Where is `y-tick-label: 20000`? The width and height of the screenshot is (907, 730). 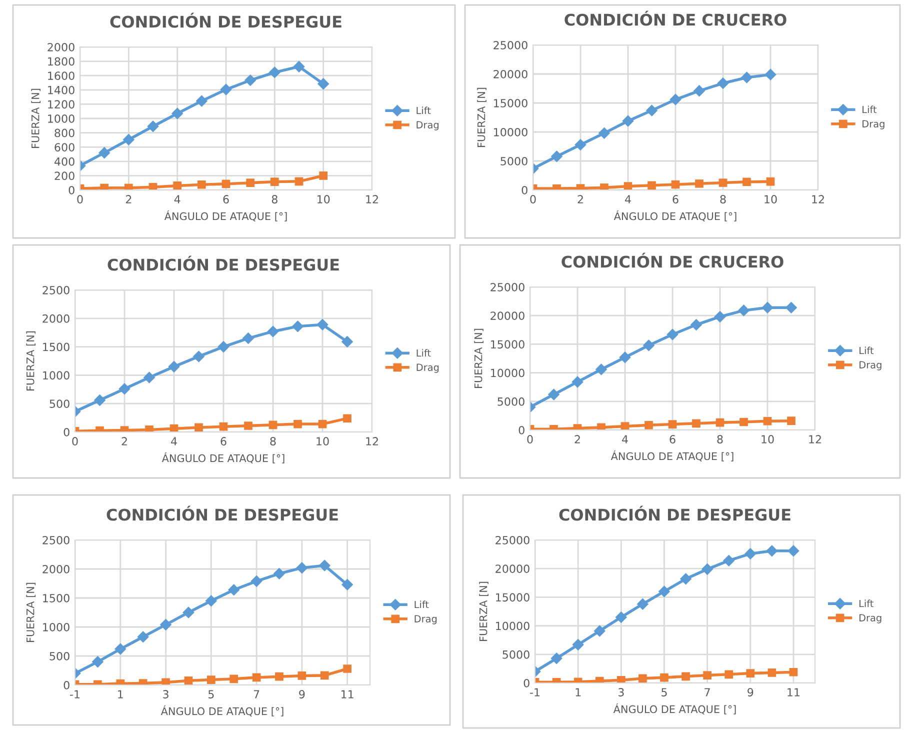 y-tick-label: 20000 is located at coordinates (507, 316).